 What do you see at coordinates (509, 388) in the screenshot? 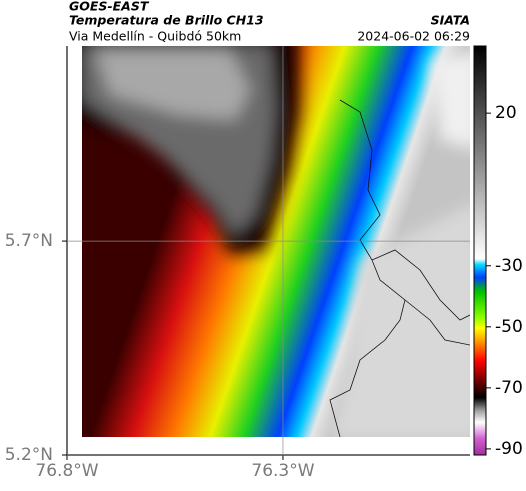
I see `colorbar-tick-label: -70` at bounding box center [509, 388].